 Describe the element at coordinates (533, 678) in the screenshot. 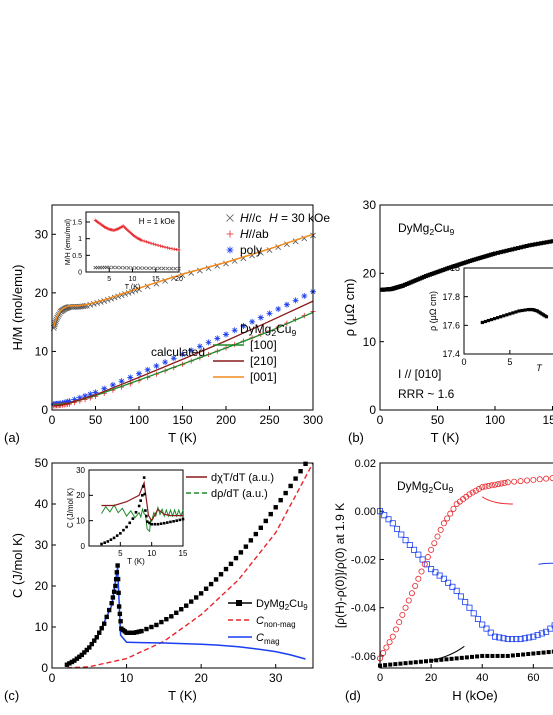

I see `x-tick-label: 60` at that location.